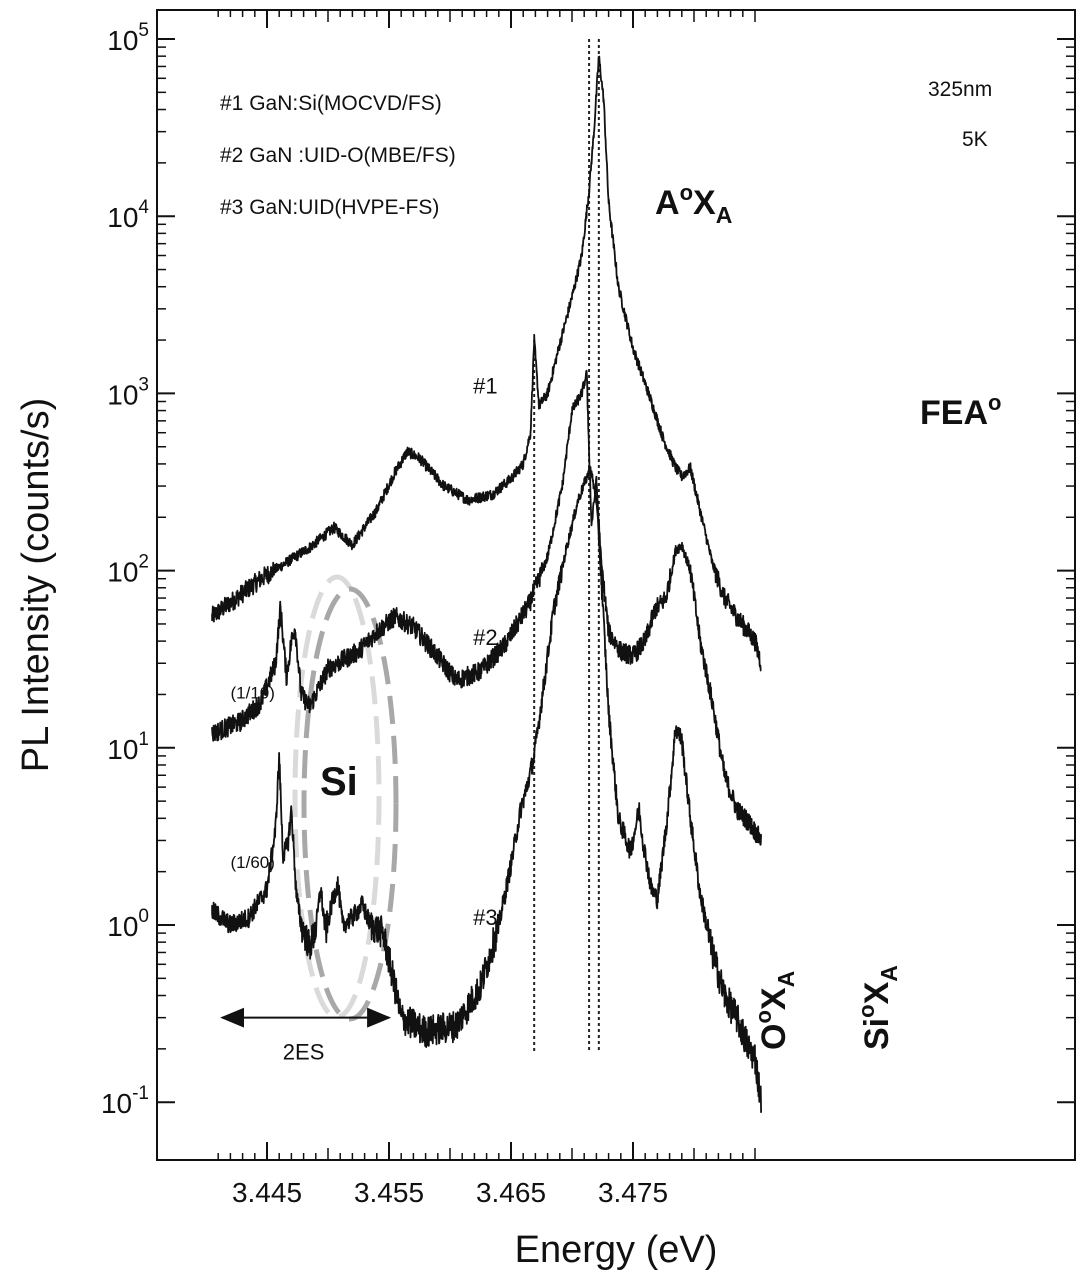  Describe the element at coordinates (693, 204) in the screenshot. I see `peak-label-a0xa: AoXA` at that location.